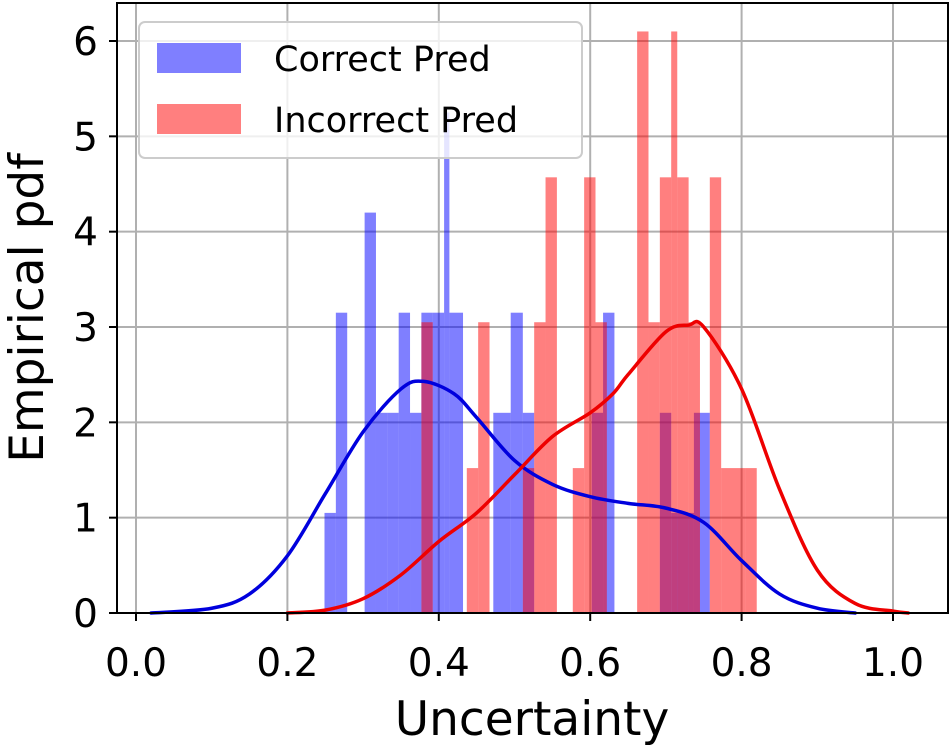  Describe the element at coordinates (382, 60) in the screenshot. I see `legend-label-correct: Correct Pred` at that location.